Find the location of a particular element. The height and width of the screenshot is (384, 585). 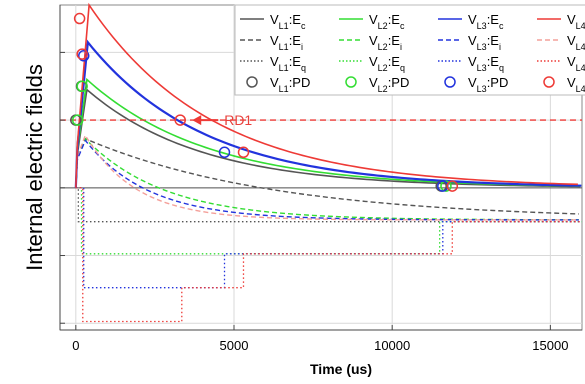

x-tick-label-1: 5000 is located at coordinates (234, 345).